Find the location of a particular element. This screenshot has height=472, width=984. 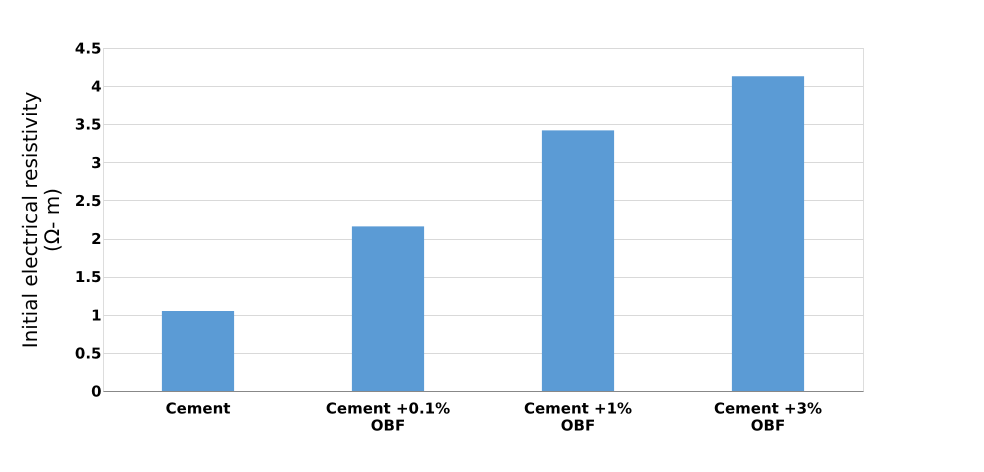

y-axis-title: Initial electrical resistivity (Ω- m) is located at coordinates (41, 220).